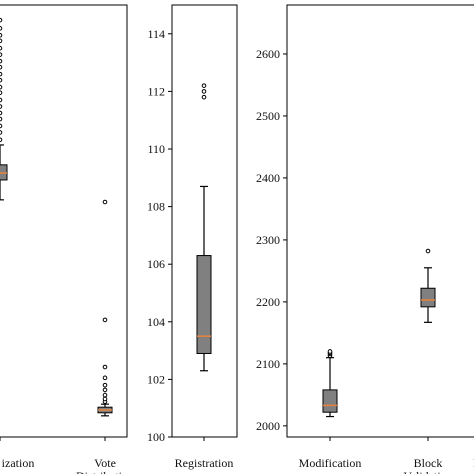  Describe the element at coordinates (268, 178) in the screenshot. I see `y-tick-label: 2400` at that location.